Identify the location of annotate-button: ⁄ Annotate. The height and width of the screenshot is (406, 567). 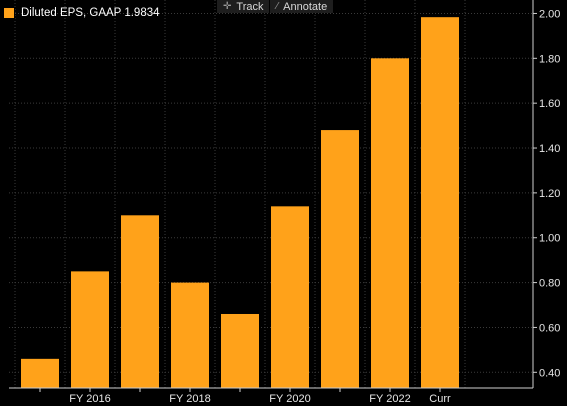
(301, 6).